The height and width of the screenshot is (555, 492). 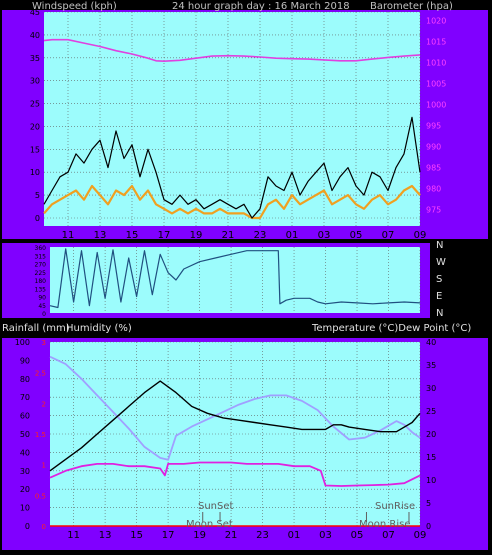 What do you see at coordinates (35, 35) in the screenshot?
I see `y-left-tick-label: 40` at bounding box center [35, 35].